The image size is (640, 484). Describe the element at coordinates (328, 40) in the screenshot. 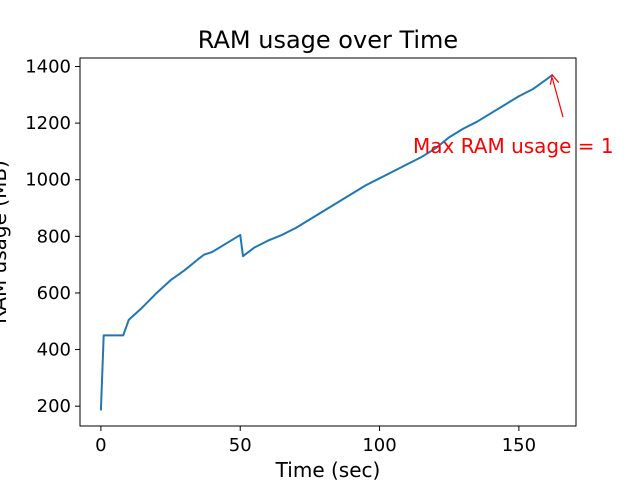

I see `chart-title: RAM usage over Time` at that location.